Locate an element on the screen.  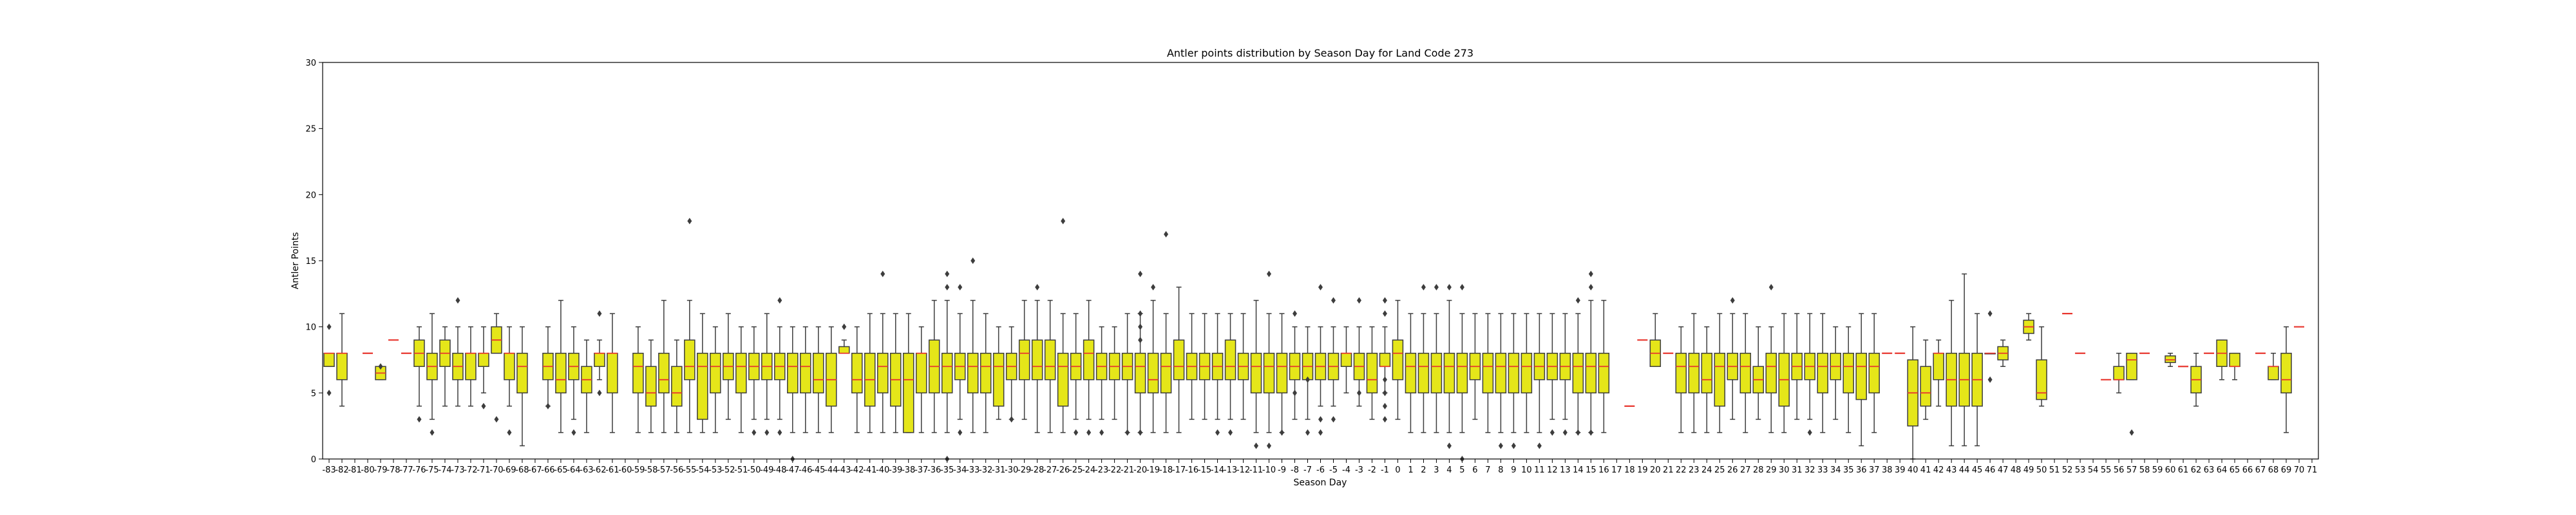
x-tick-label: 0 is located at coordinates (1397, 470).